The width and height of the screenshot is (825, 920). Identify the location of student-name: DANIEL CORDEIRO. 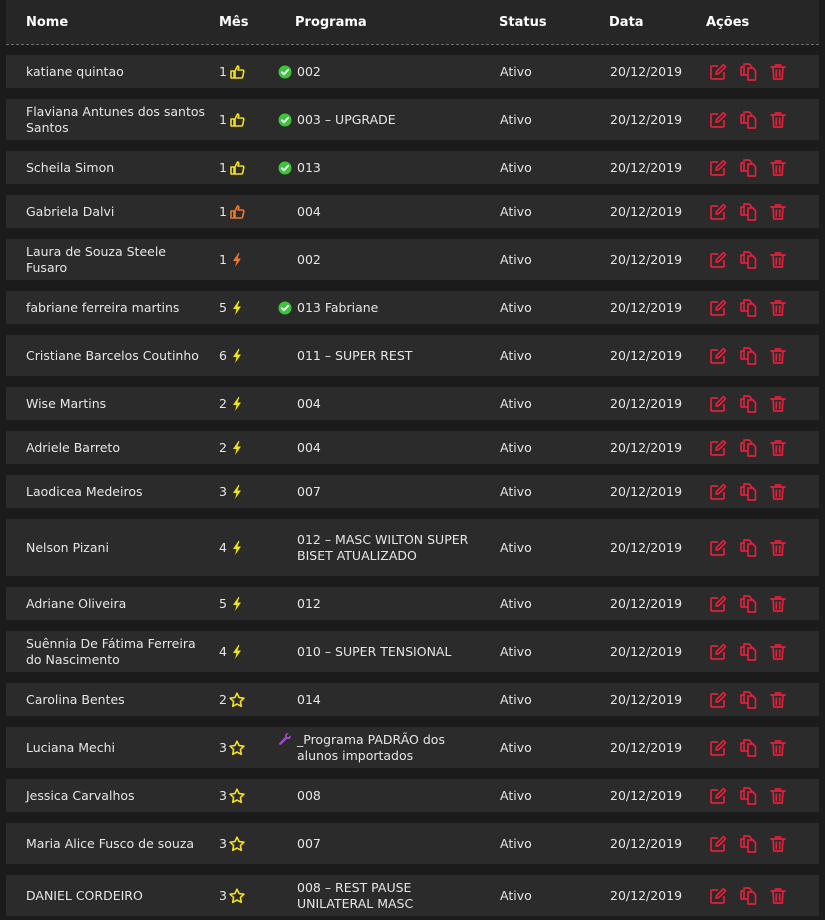
(84, 895).